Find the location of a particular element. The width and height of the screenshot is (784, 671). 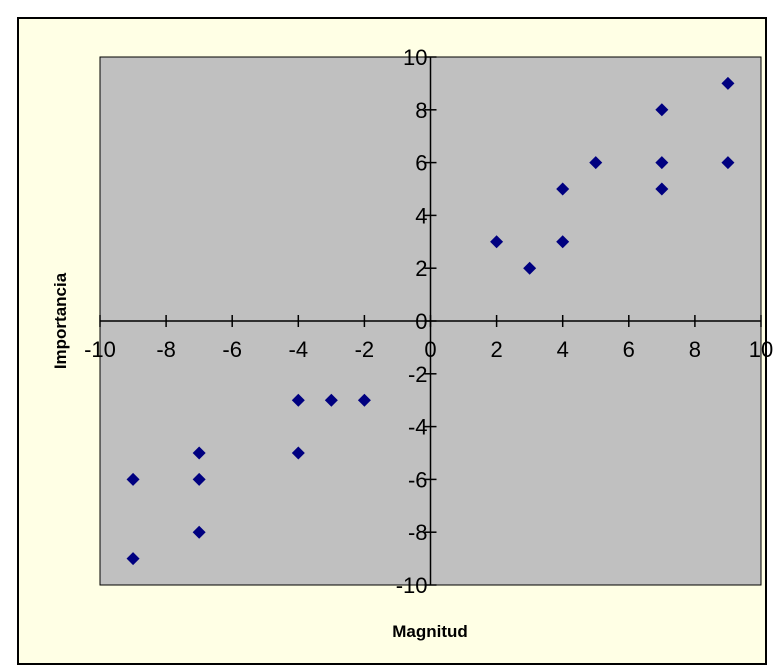

y-tick-label: -8 is located at coordinates (418, 532).